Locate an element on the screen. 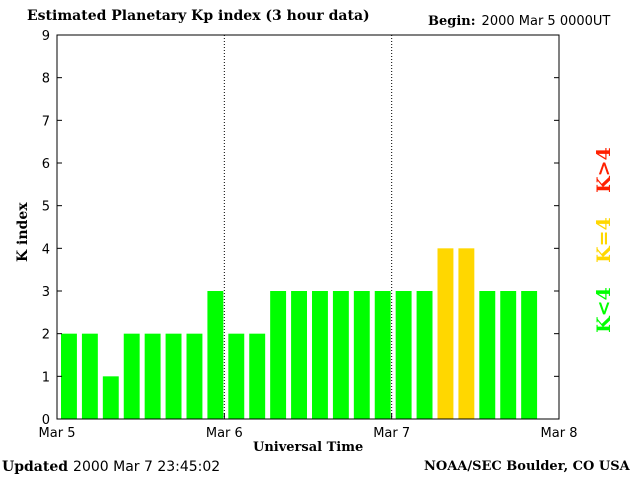  legend-item: K<4 is located at coordinates (604, 310).